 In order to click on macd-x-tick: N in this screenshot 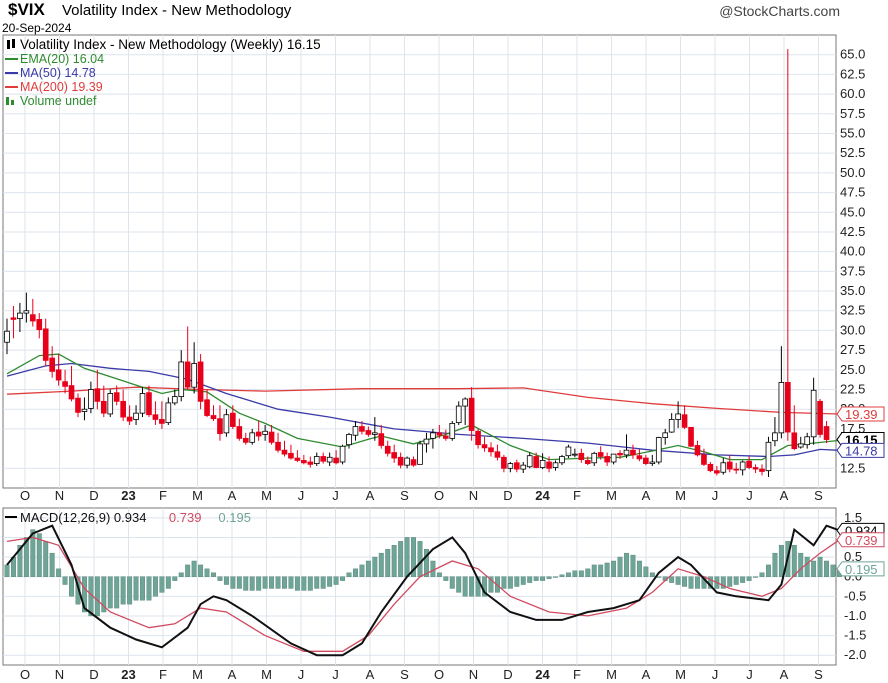, I will do `click(59, 674)`.